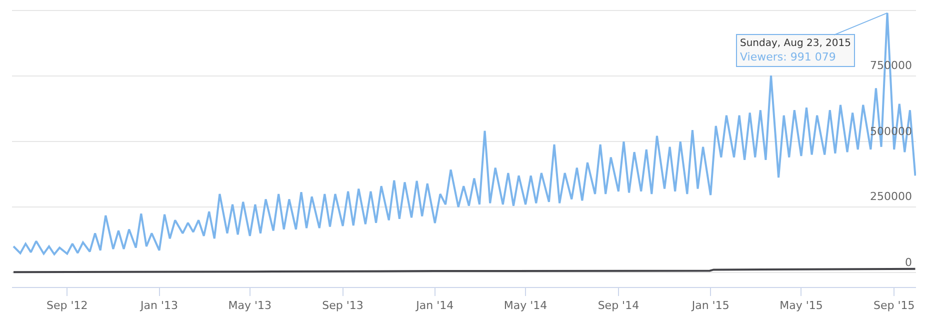 This screenshot has height=320, width=933. I want to click on x-tick-label: May '15, so click(801, 305).